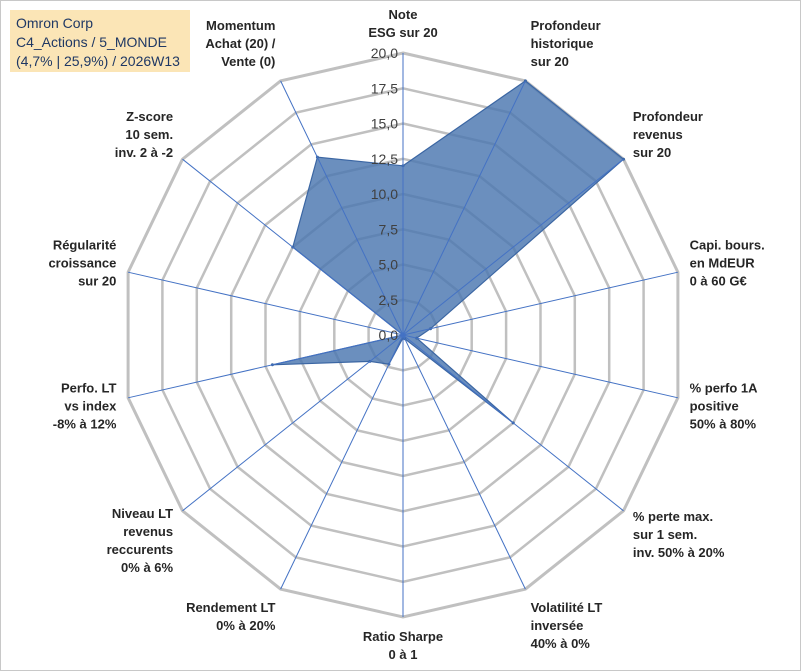 This screenshot has height=671, width=801. What do you see at coordinates (140, 549) in the screenshot?
I see `axis-label-line: reccurents` at bounding box center [140, 549].